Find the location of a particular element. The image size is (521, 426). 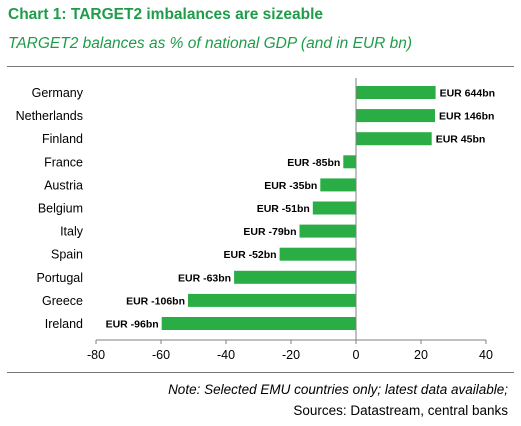

bar-germany is located at coordinates (396, 92).